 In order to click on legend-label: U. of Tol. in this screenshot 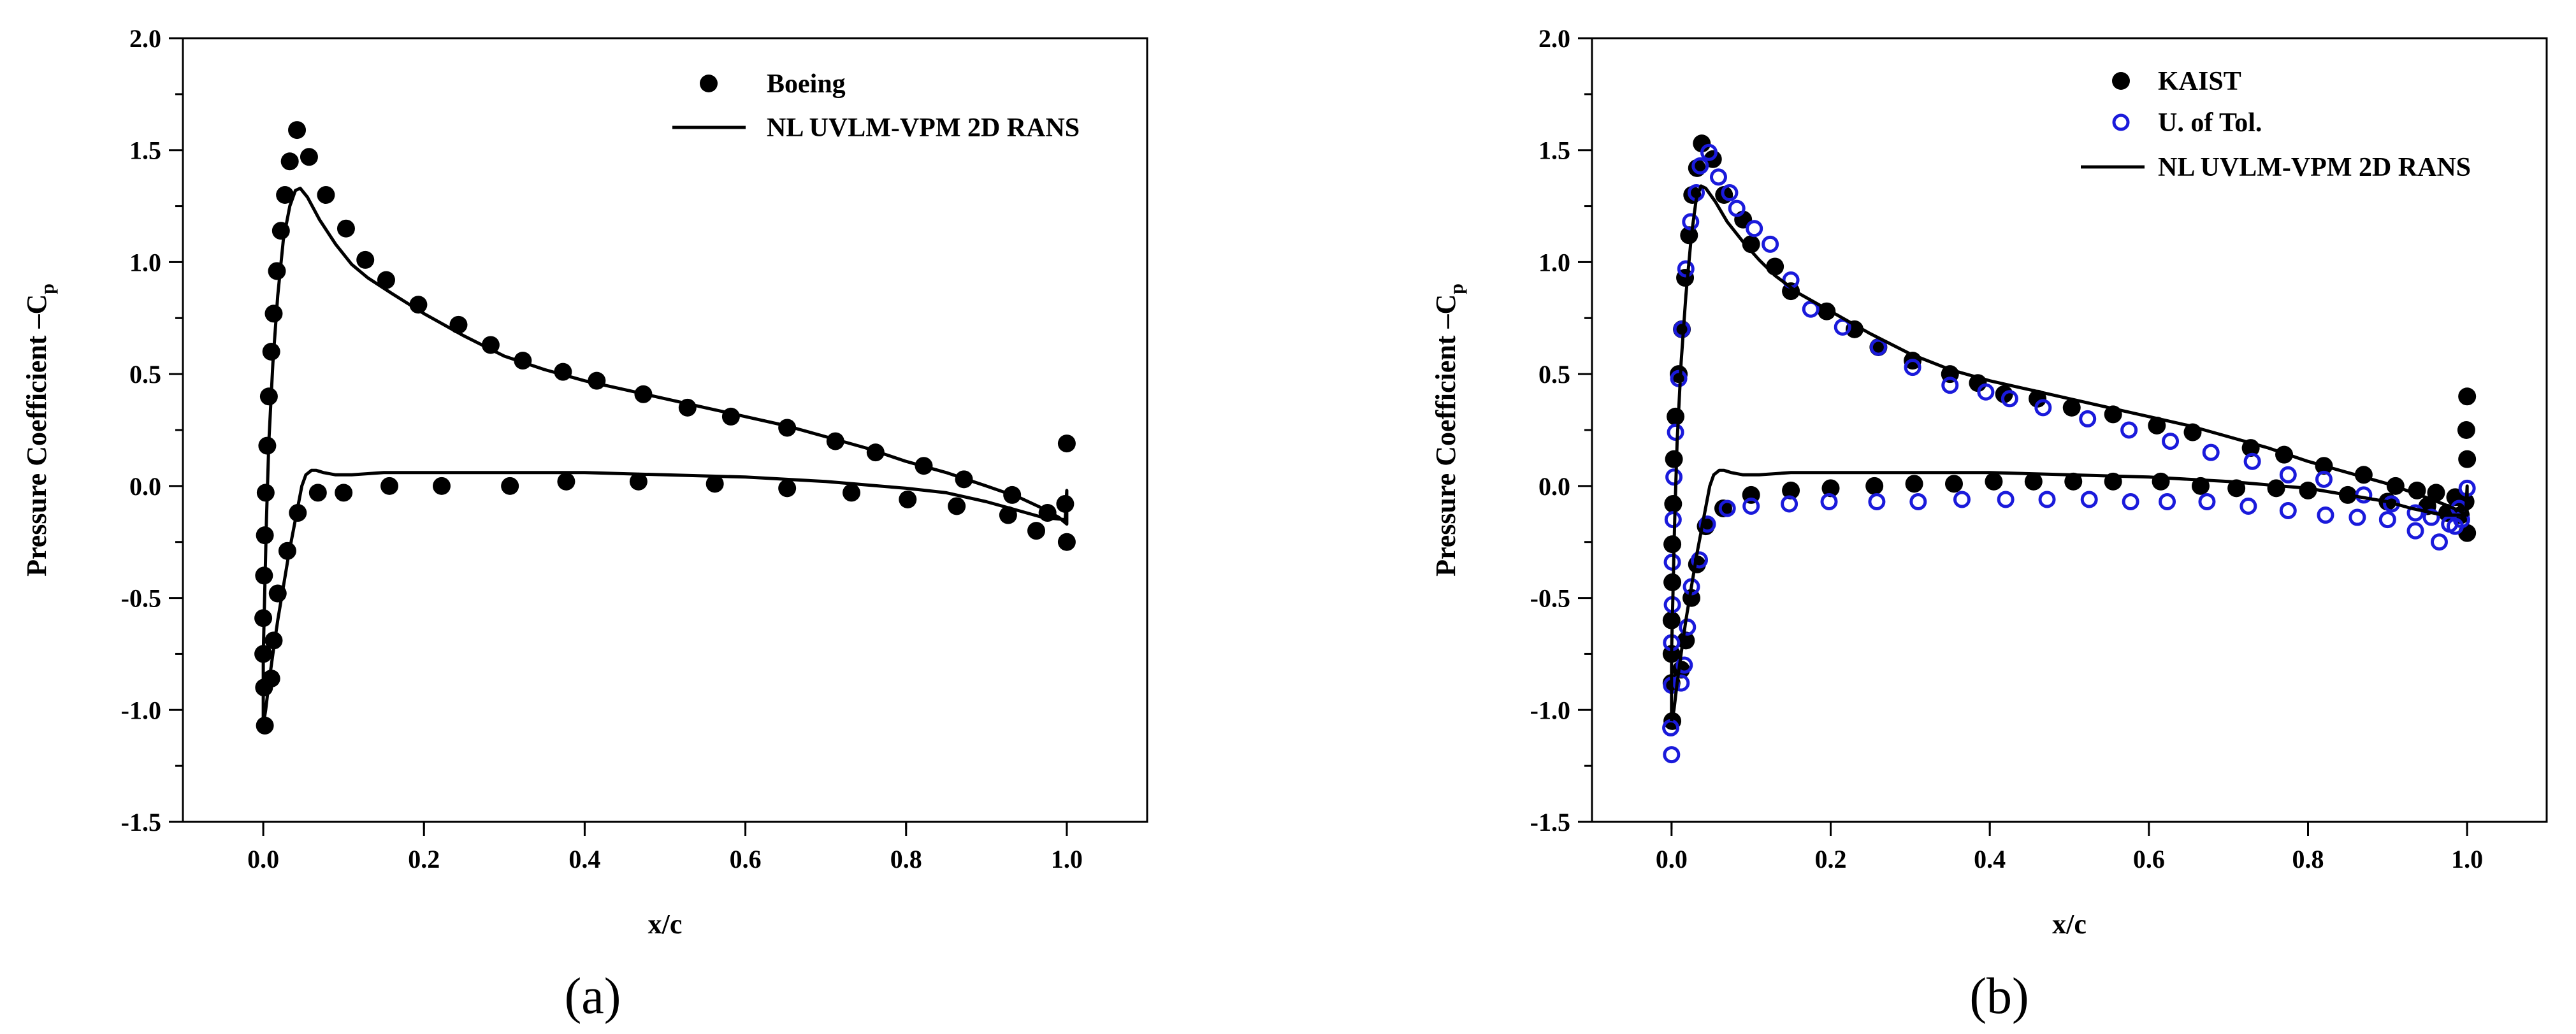, I will do `click(2210, 123)`.